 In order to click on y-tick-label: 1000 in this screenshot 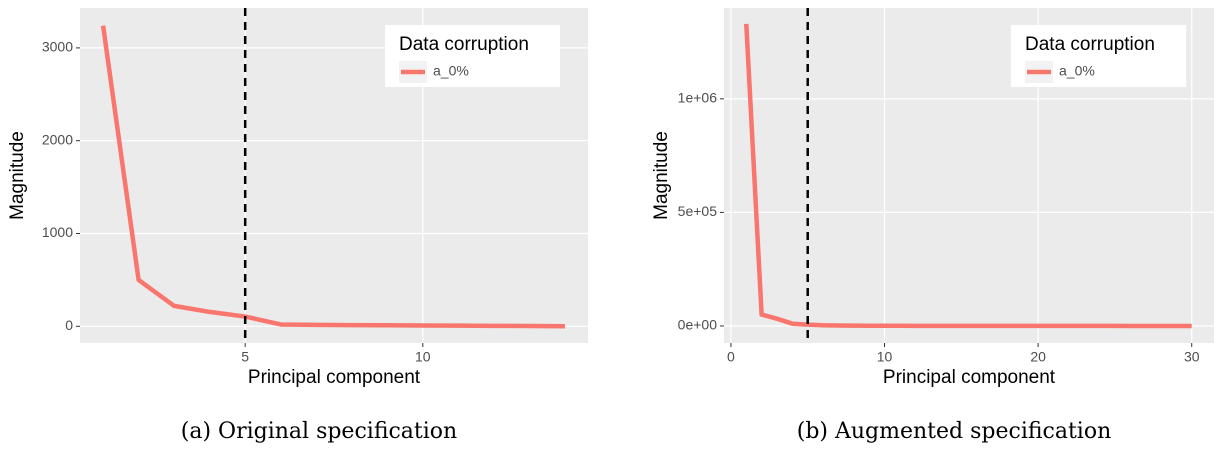, I will do `click(57, 232)`.